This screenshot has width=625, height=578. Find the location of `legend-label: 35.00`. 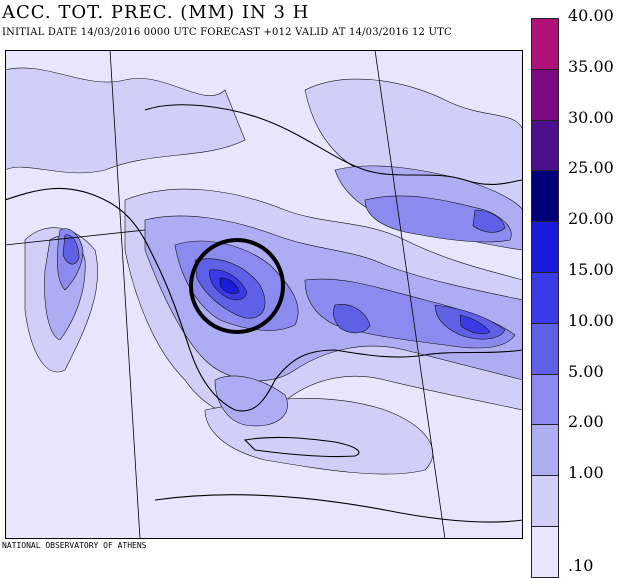

legend-label: 35.00 is located at coordinates (591, 66).